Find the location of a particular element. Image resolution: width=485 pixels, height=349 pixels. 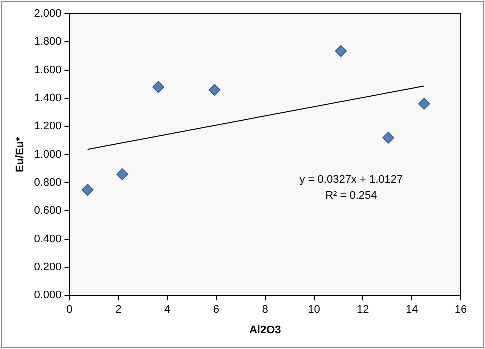

y-tick-label: 0.600 is located at coordinates (48, 211).